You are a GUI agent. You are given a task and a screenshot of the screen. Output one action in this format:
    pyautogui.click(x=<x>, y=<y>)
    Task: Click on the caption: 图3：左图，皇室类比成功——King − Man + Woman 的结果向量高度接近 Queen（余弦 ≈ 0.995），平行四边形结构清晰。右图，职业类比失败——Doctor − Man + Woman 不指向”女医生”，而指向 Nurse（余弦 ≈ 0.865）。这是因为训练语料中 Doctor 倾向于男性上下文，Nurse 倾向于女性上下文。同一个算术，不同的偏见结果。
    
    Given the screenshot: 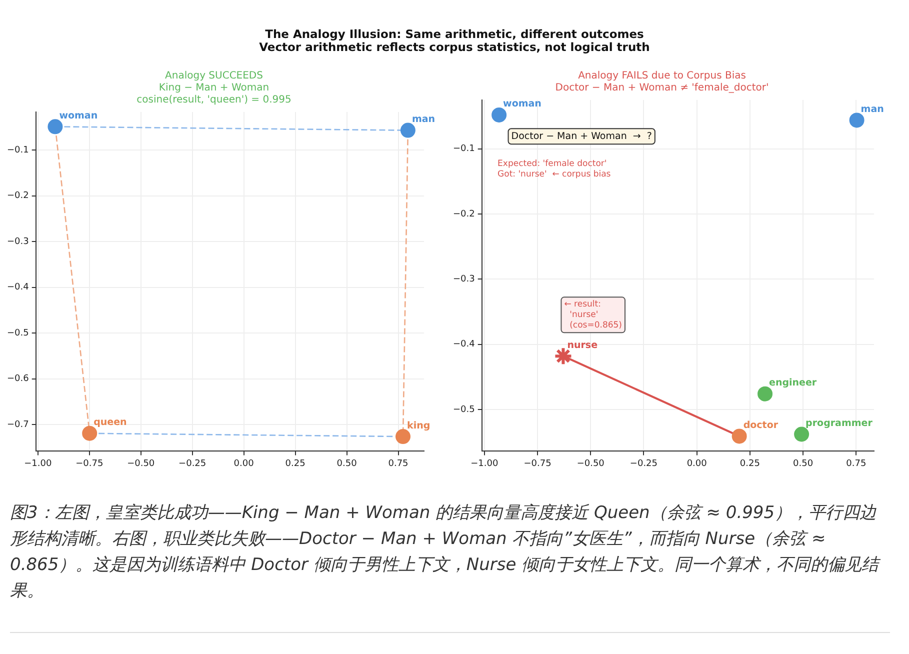 What is the action you would take?
    pyautogui.click(x=446, y=552)
    